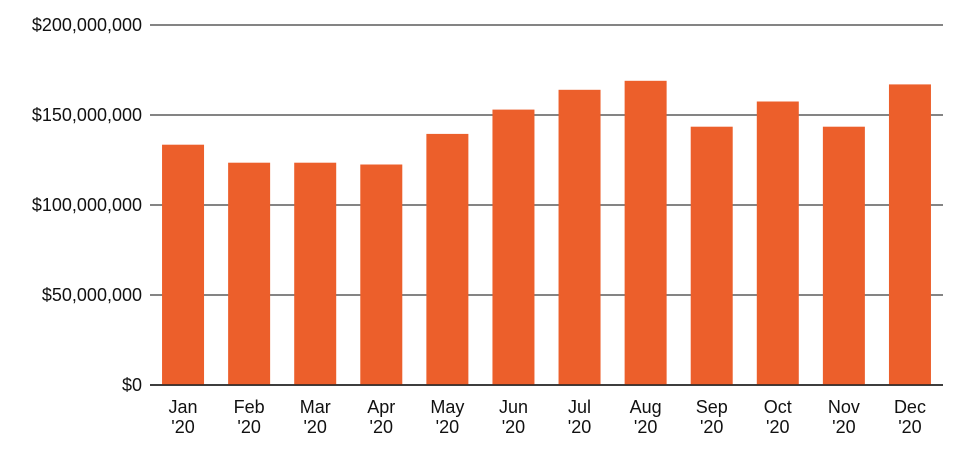 The height and width of the screenshot is (451, 960). Describe the element at coordinates (183, 407) in the screenshot. I see `x-tick-label-month: Jan` at that location.